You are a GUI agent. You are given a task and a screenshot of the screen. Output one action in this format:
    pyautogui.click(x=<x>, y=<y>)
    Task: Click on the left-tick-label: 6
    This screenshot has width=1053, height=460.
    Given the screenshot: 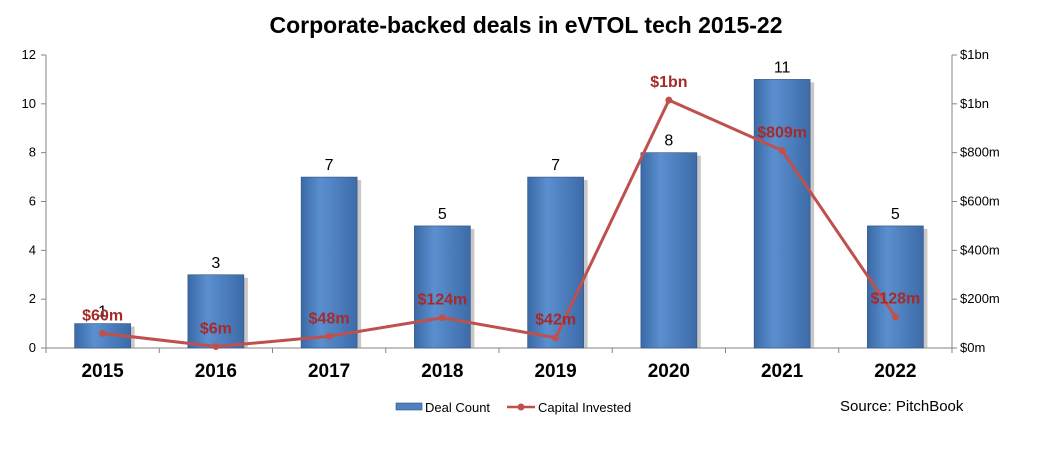 What is the action you would take?
    pyautogui.click(x=32, y=201)
    